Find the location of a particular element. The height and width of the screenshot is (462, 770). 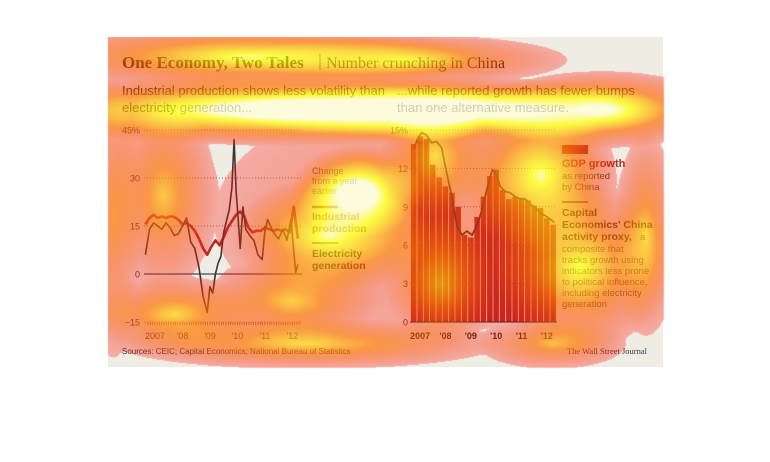

legend-line: including electricity is located at coordinates (602, 293).